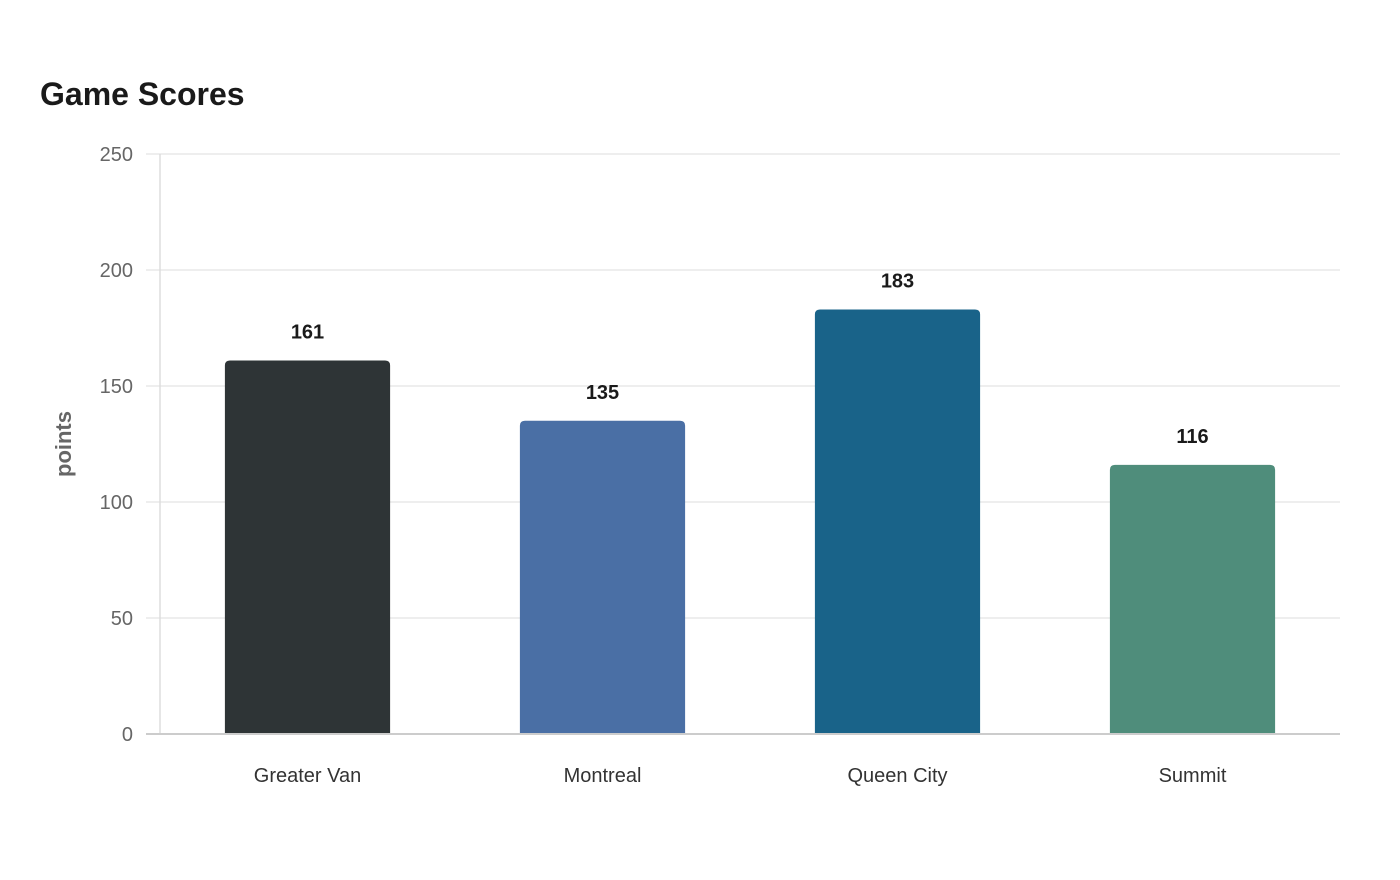 The width and height of the screenshot is (1400, 880). Describe the element at coordinates (602, 393) in the screenshot. I see `value-label: 135` at that location.